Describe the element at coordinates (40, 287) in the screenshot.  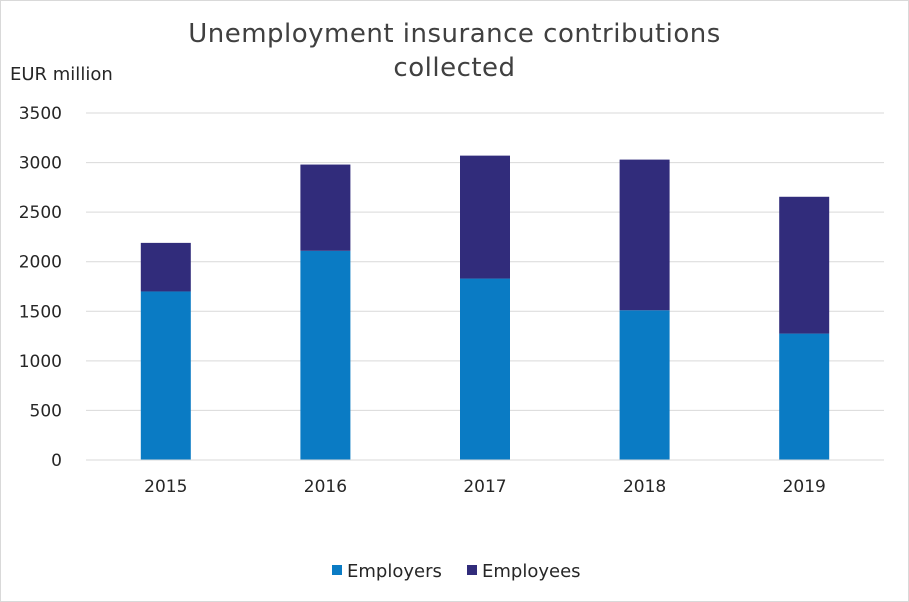
I see `y-tick-labels: 0 500 1000 1500 2000 2500 3000 3500` at that location.